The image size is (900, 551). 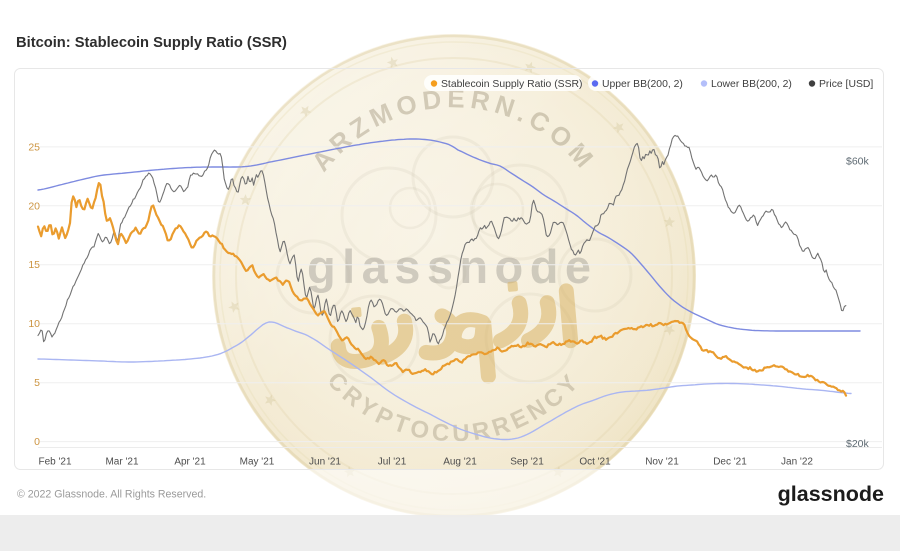 What do you see at coordinates (34, 324) in the screenshot?
I see `svg-text: 10` at bounding box center [34, 324].